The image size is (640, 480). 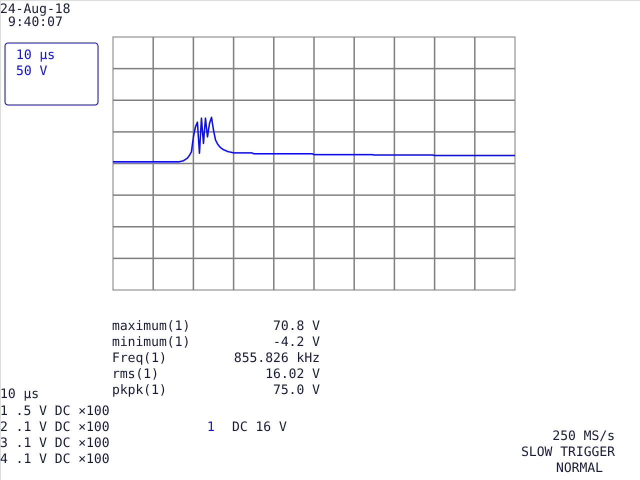 I want to click on text: 855.826 kHz, so click(x=277, y=358).